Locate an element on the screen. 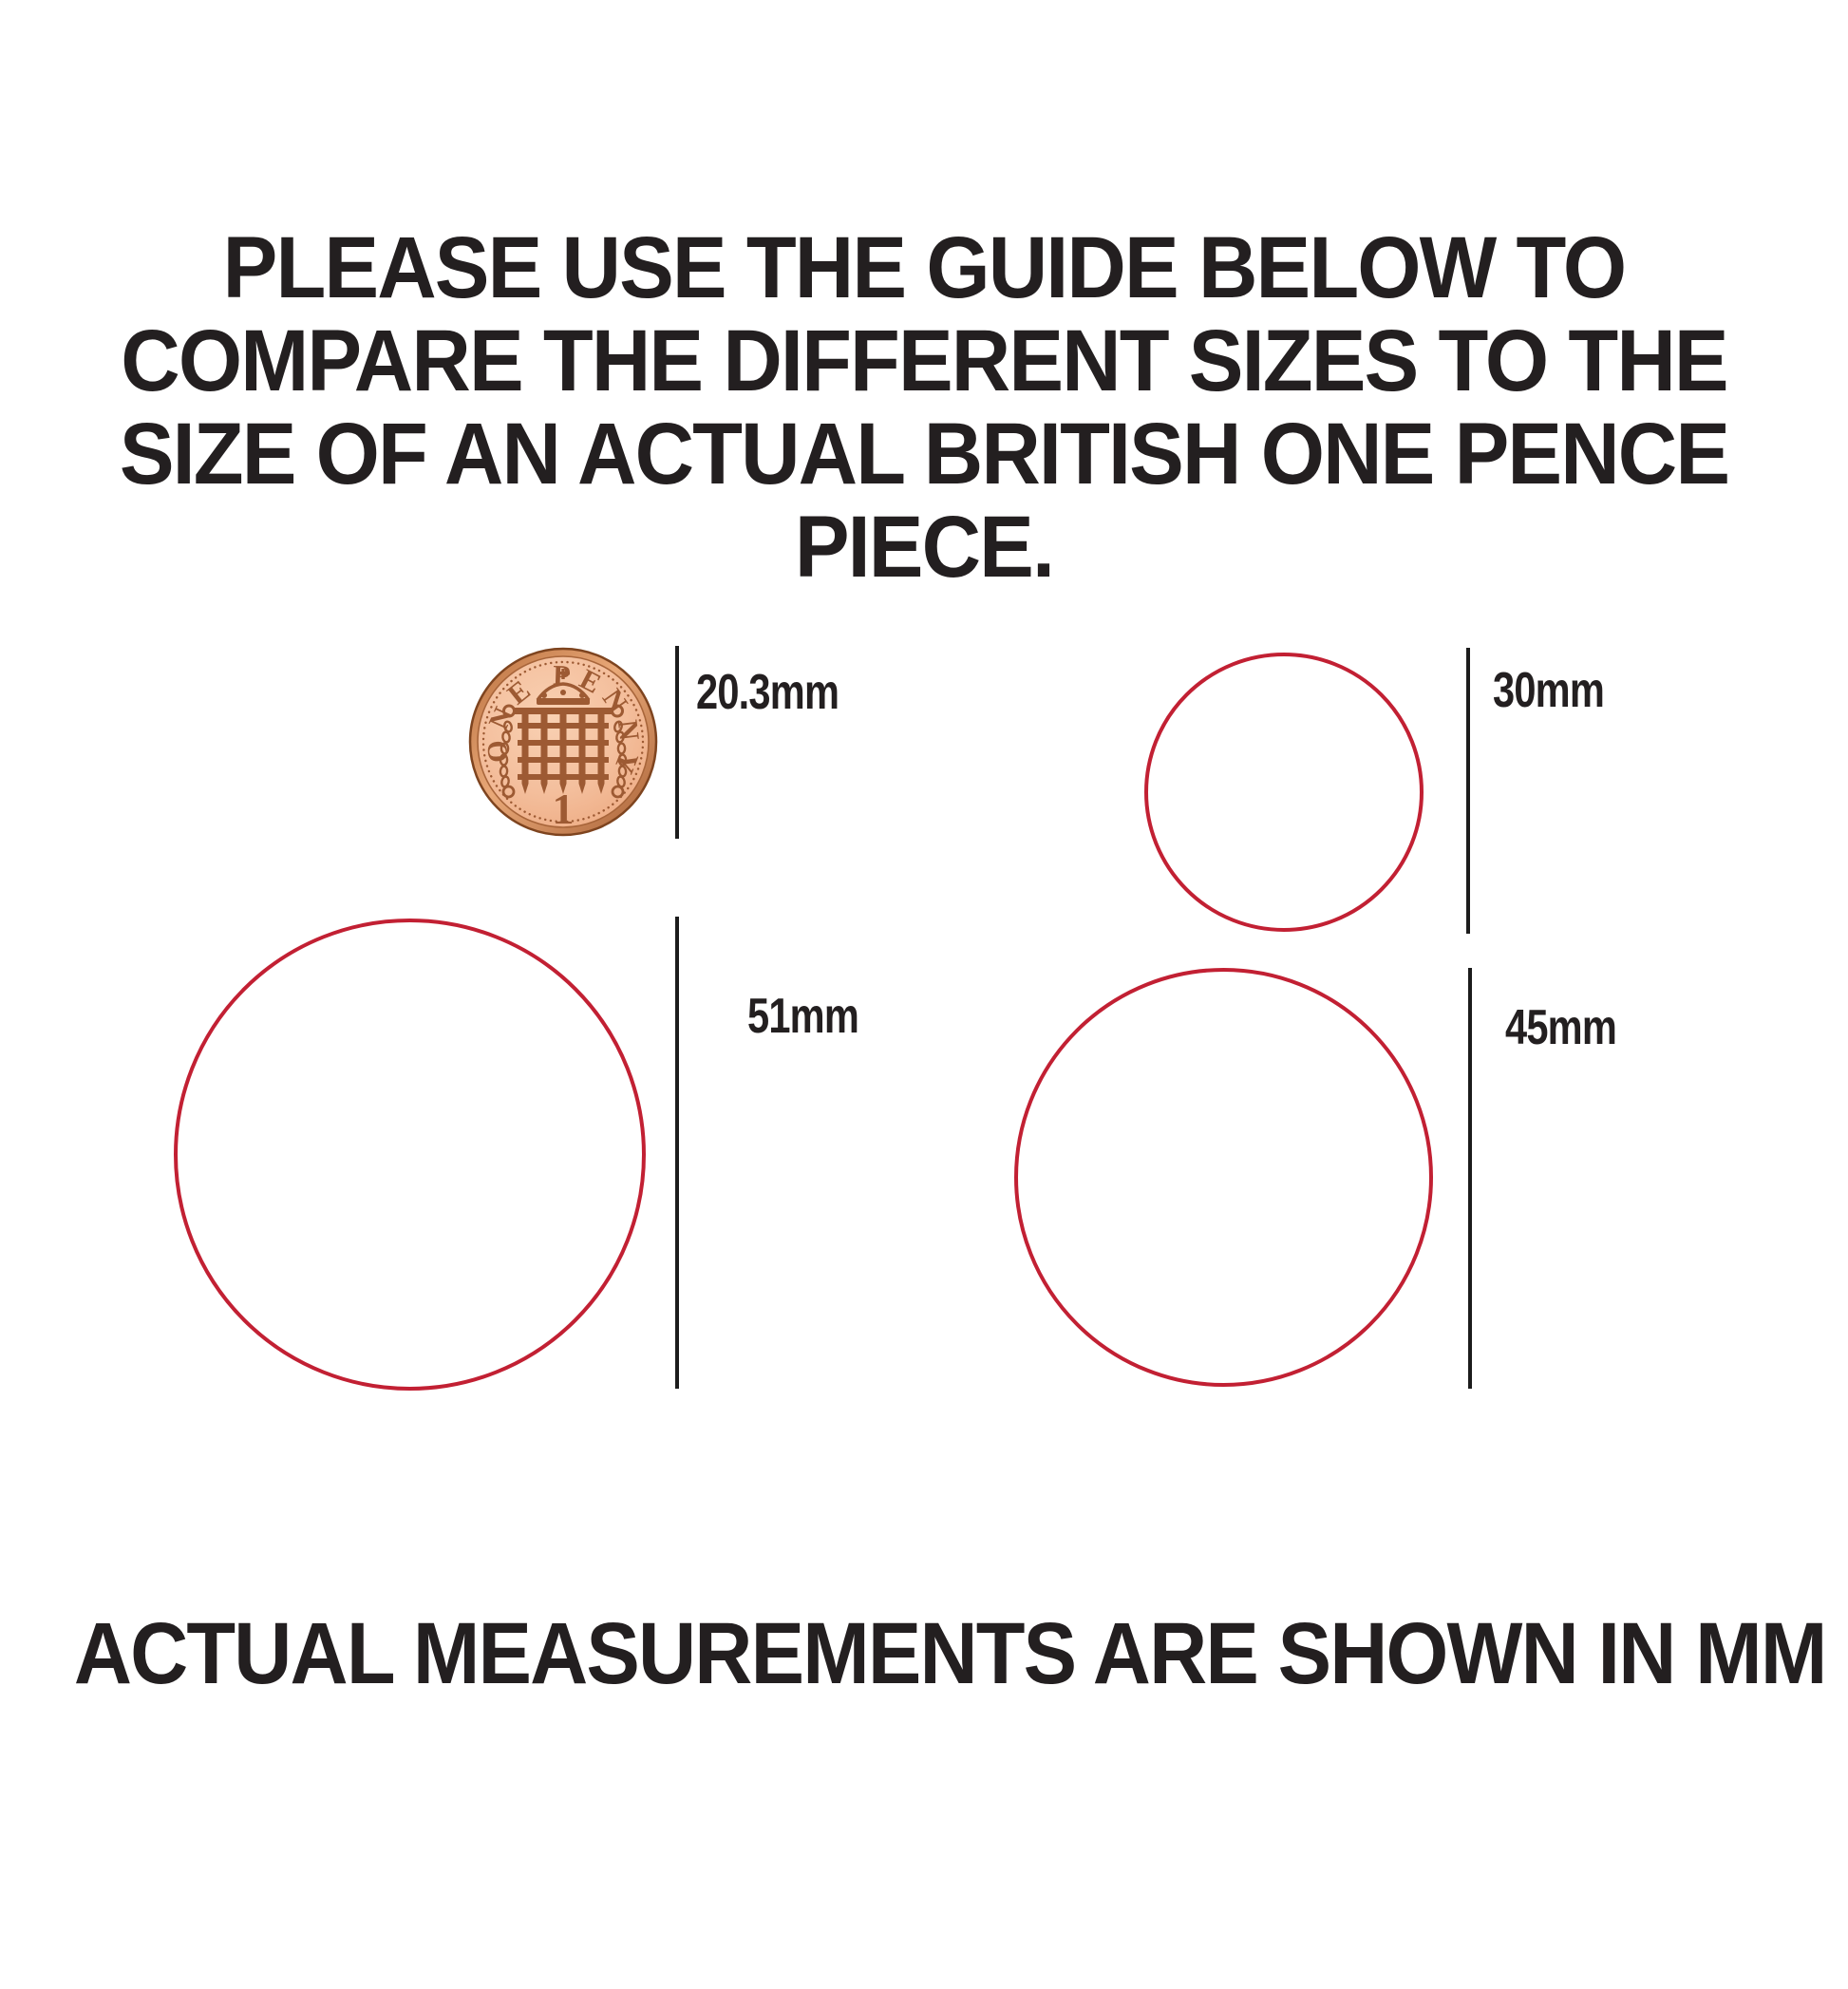 The height and width of the screenshot is (1989, 1848). title-line-3: SIZE OF AN ACTUAL BRITISH ONE PENCE is located at coordinates (924, 454).